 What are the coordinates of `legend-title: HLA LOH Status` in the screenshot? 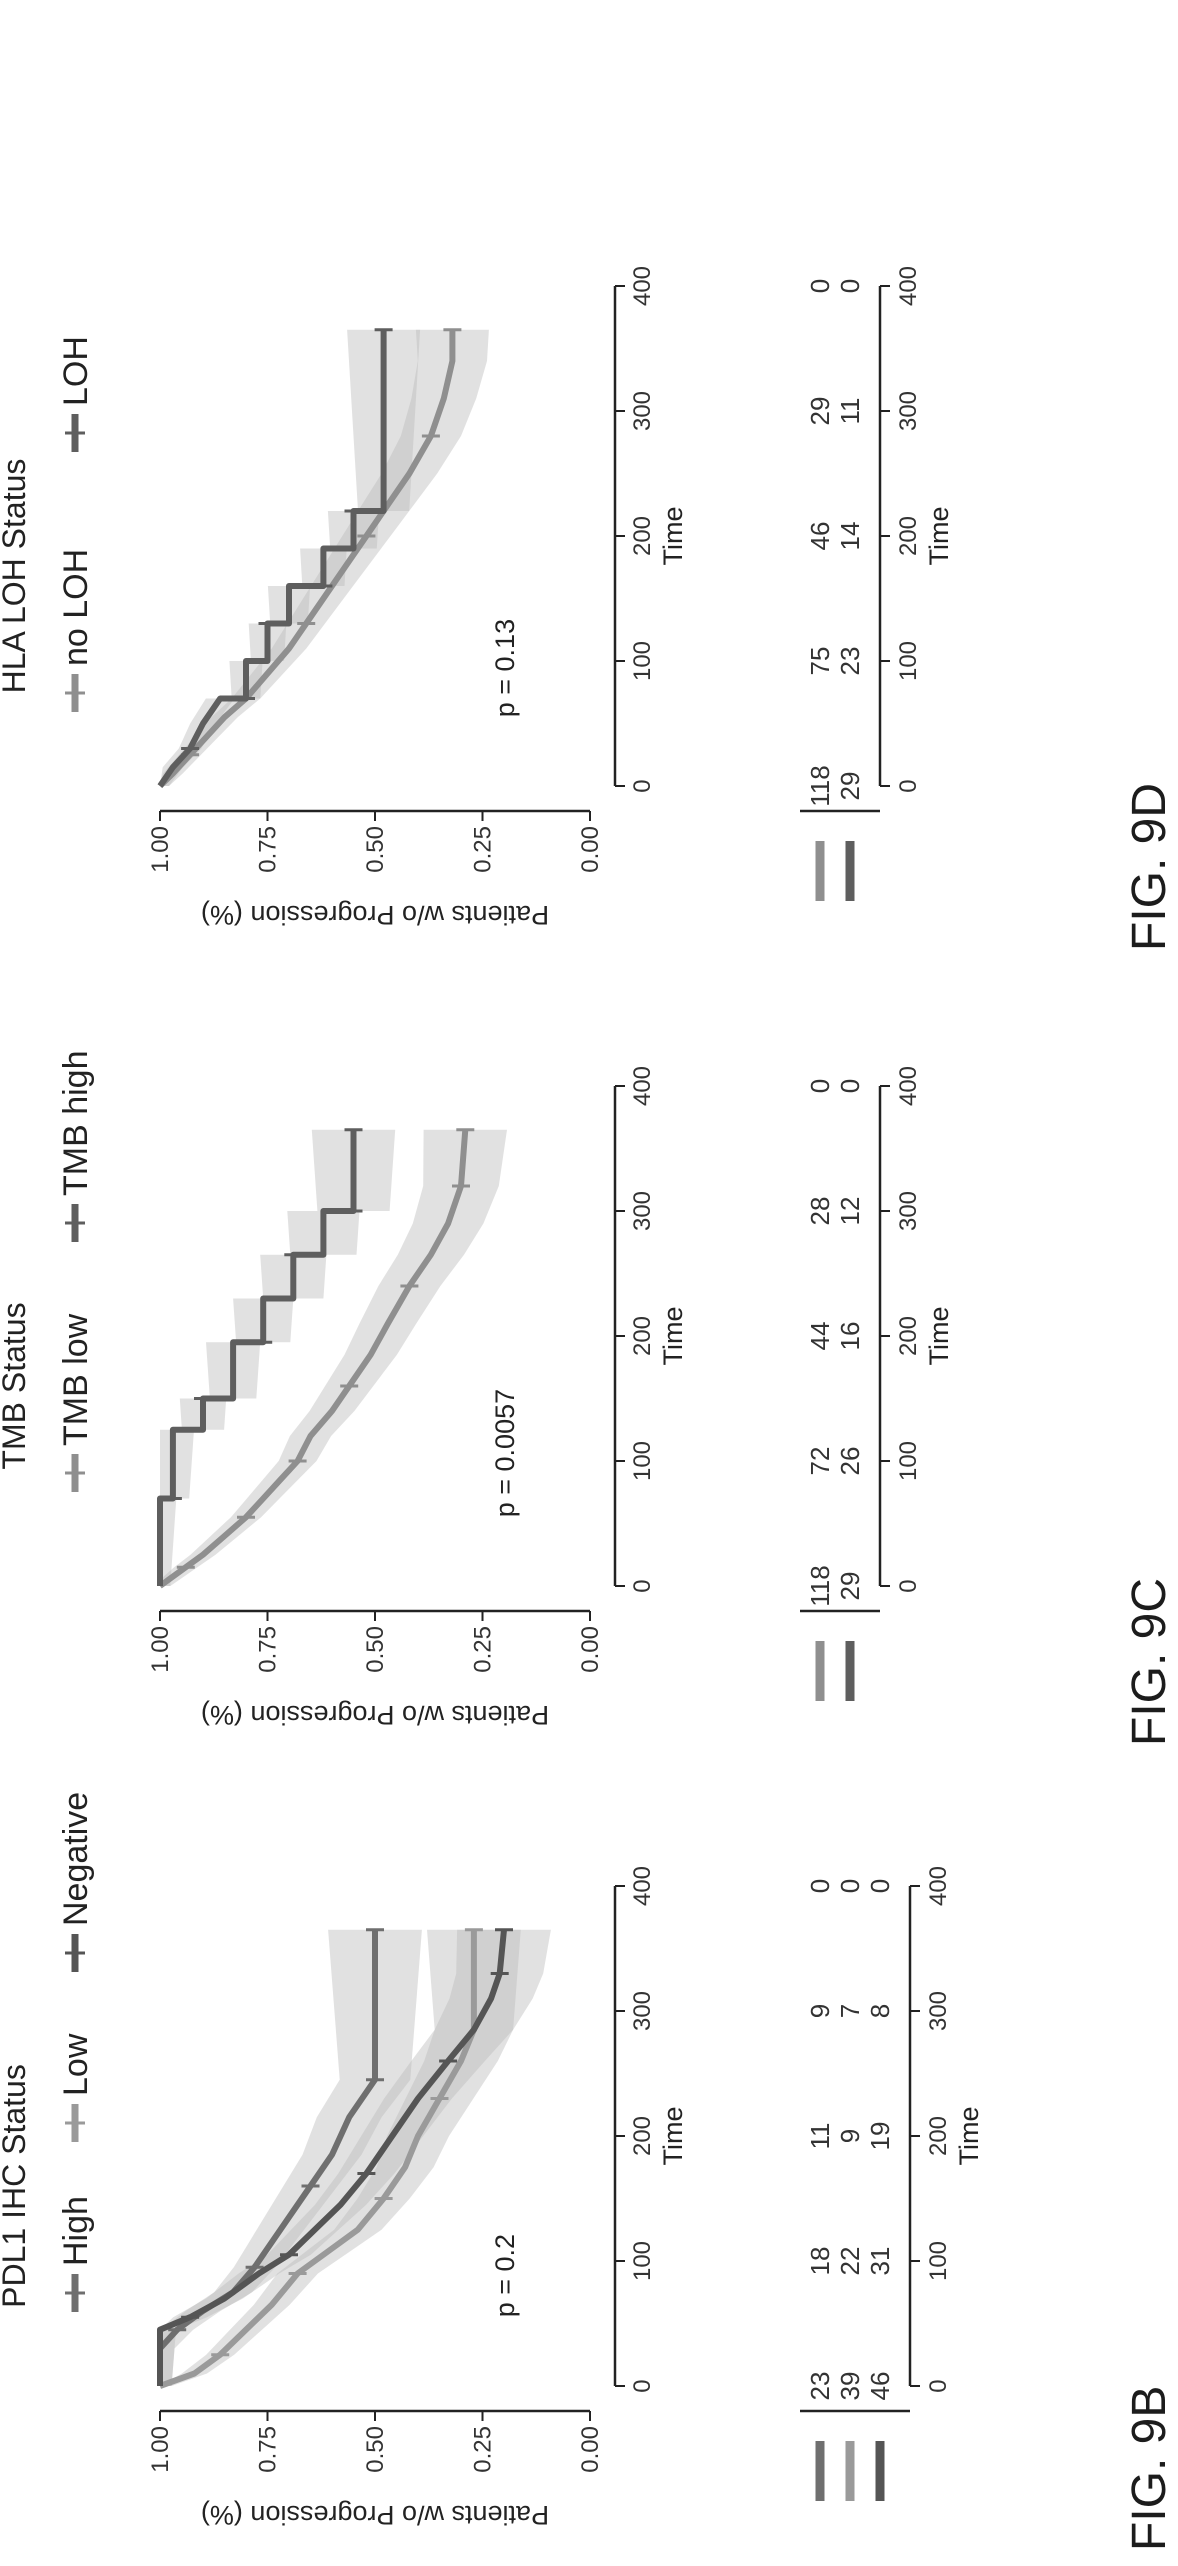 It's located at (16, 576).